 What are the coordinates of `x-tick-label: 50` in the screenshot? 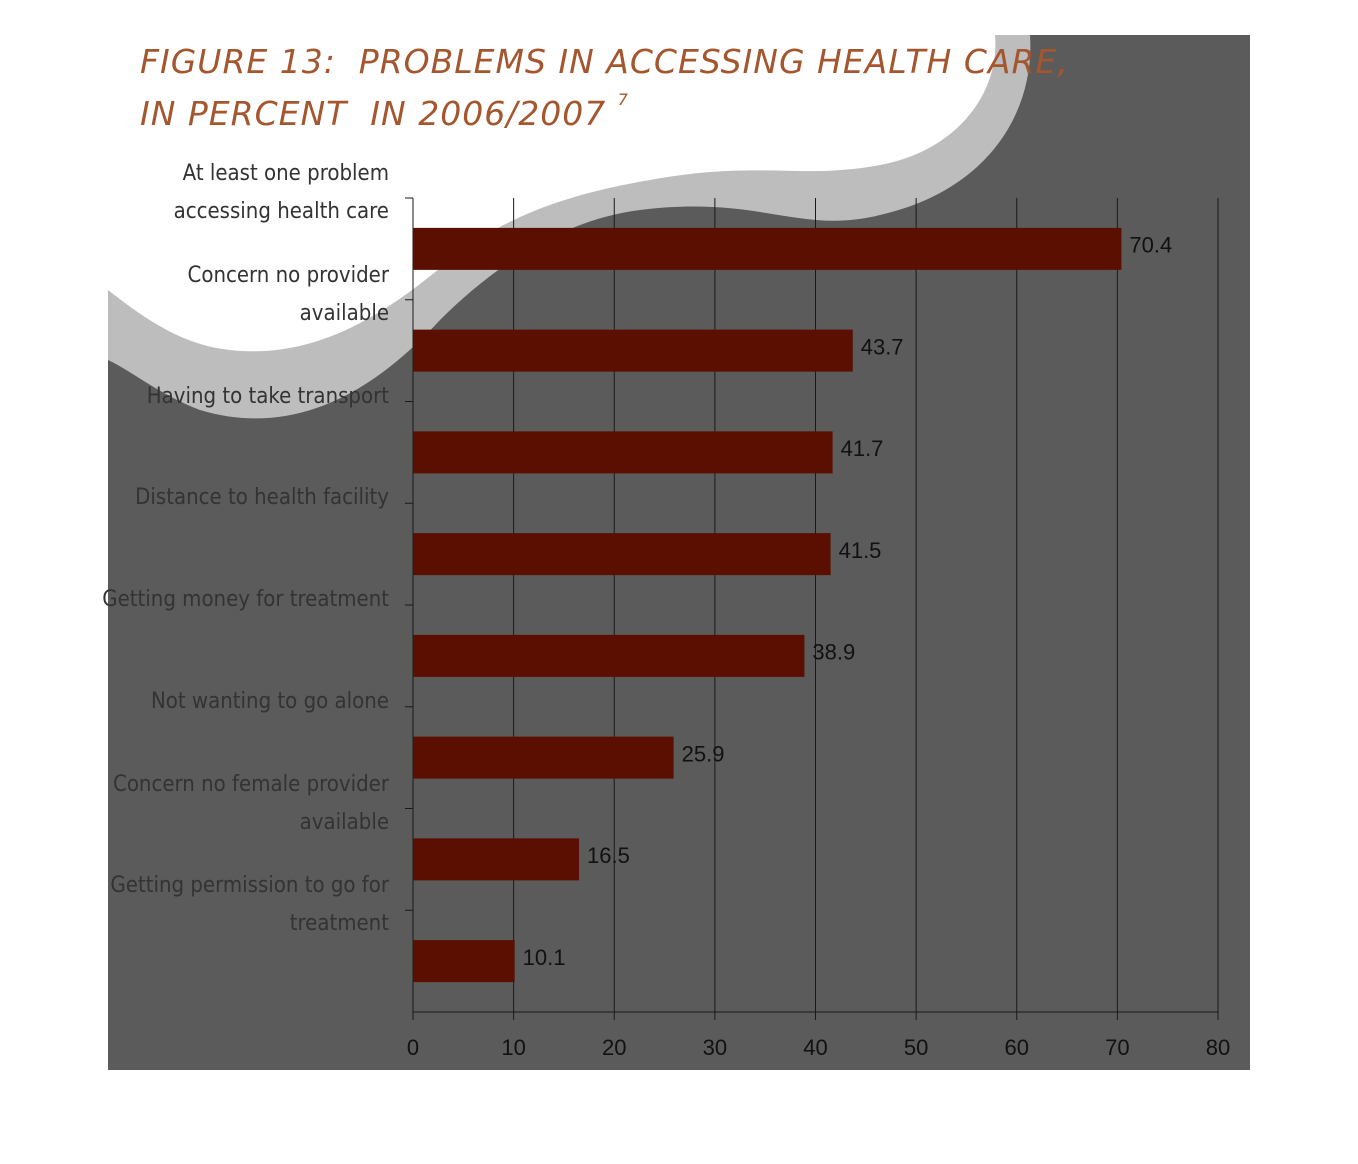 It's located at (916, 1047).